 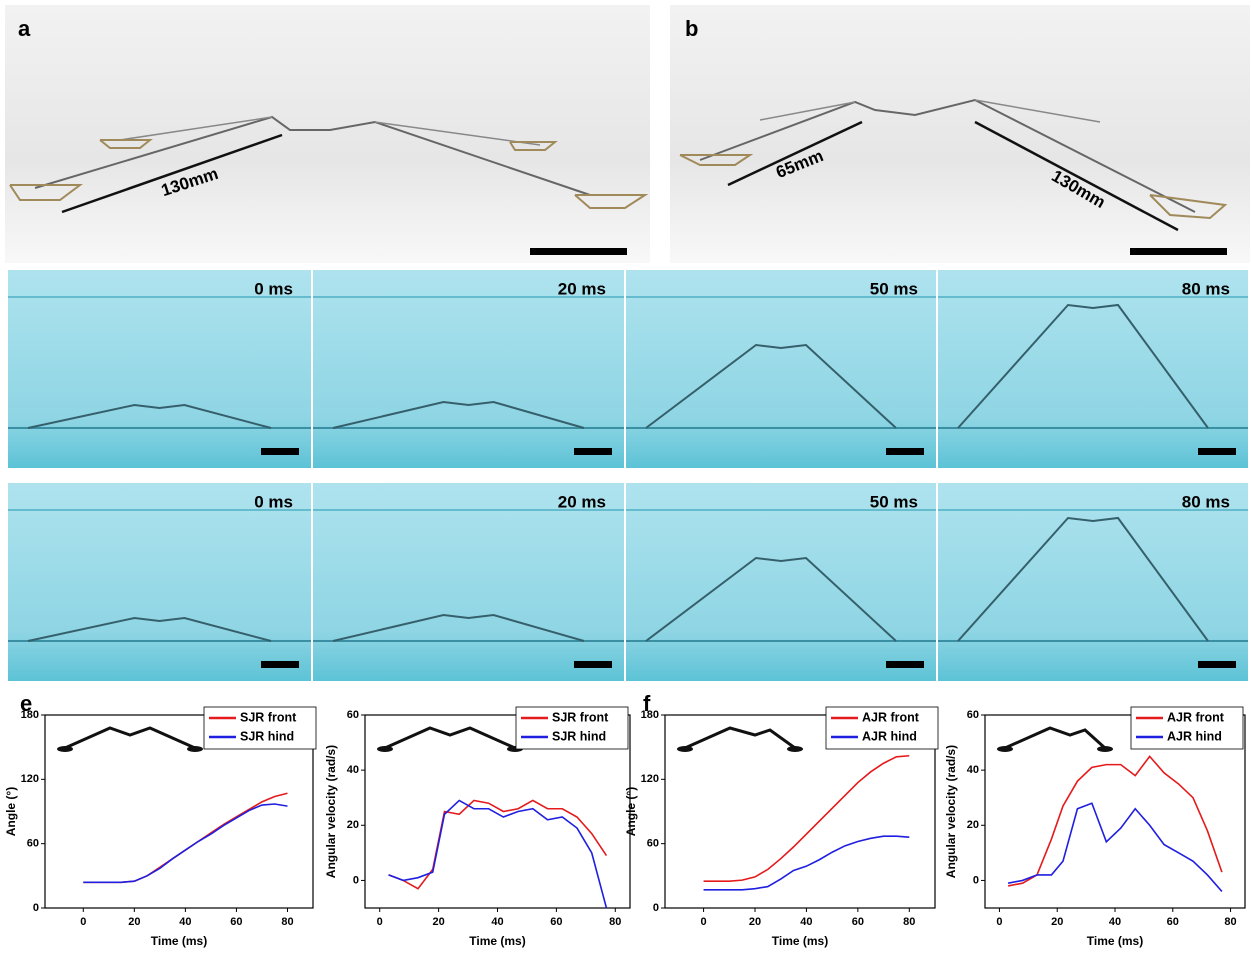 What do you see at coordinates (973, 770) in the screenshot?
I see `y-tick-label: 40` at bounding box center [973, 770].